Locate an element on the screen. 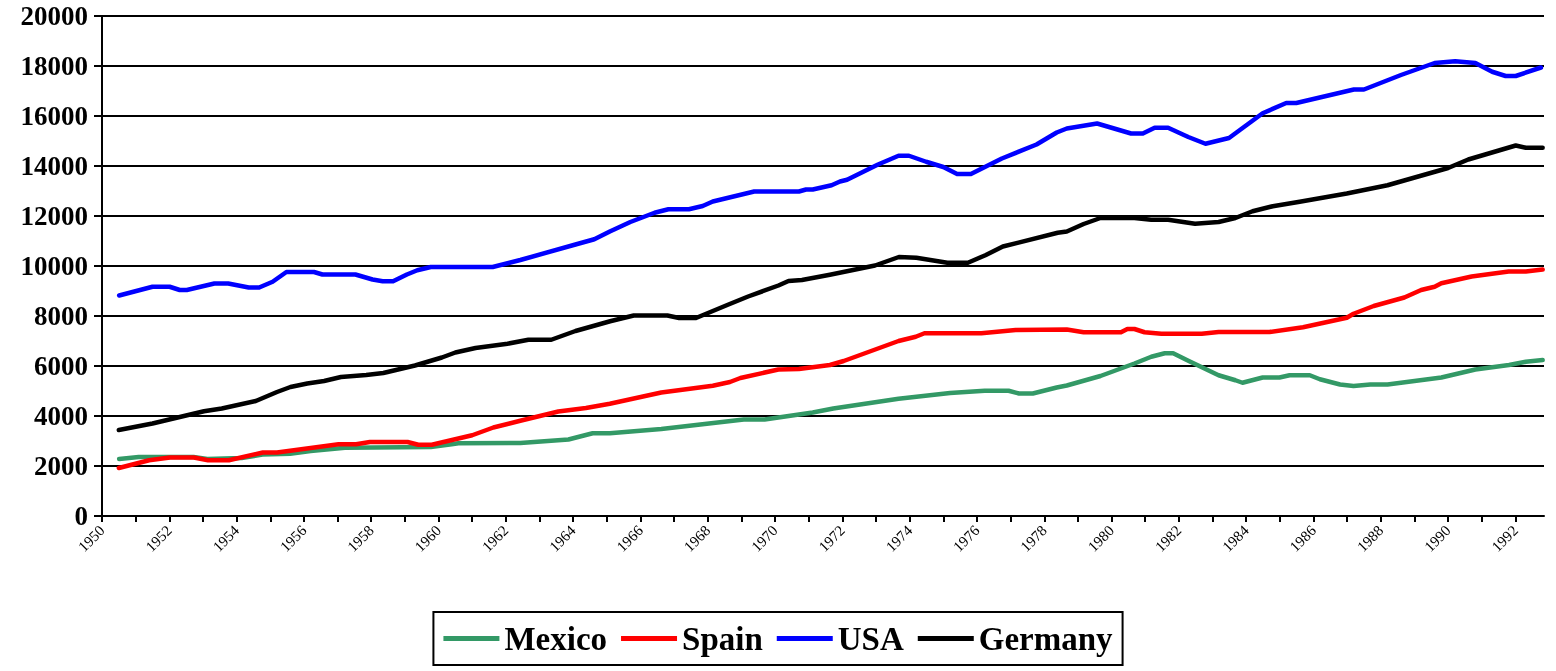 The image size is (1556, 671). legend-label: Mexico is located at coordinates (556, 638).